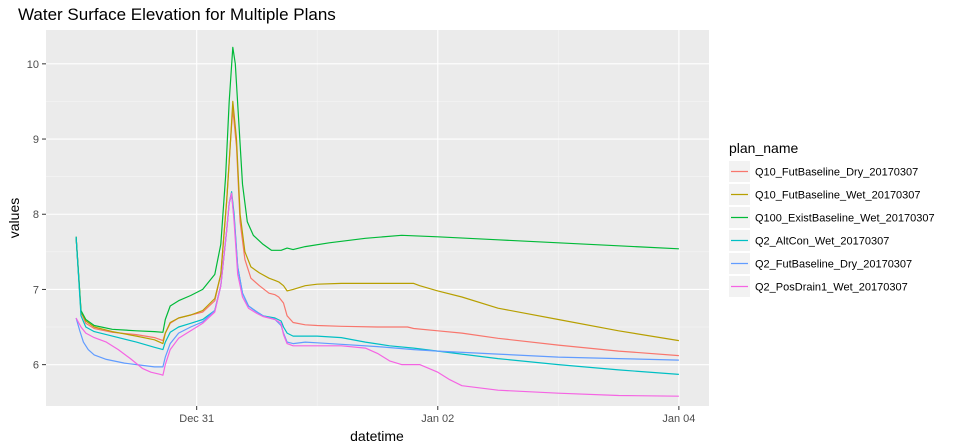  What do you see at coordinates (845, 219) in the screenshot?
I see `legend-label: Q100_ExistBaseline_Wet_20170307` at bounding box center [845, 219].